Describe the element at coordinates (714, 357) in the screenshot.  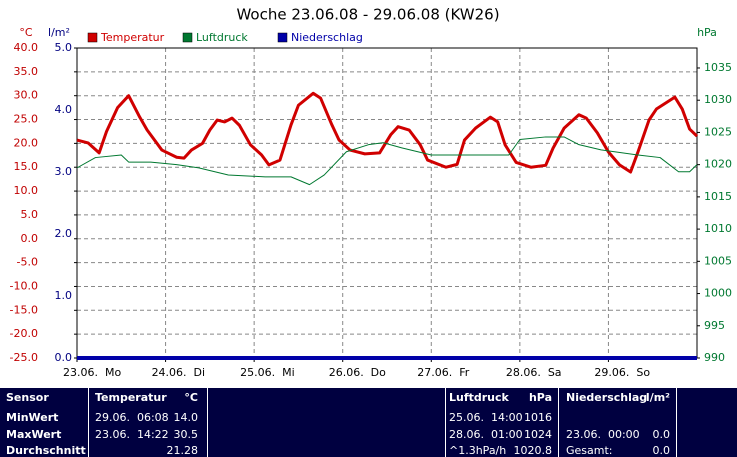
I see `y2-tick-label: 990` at that location.